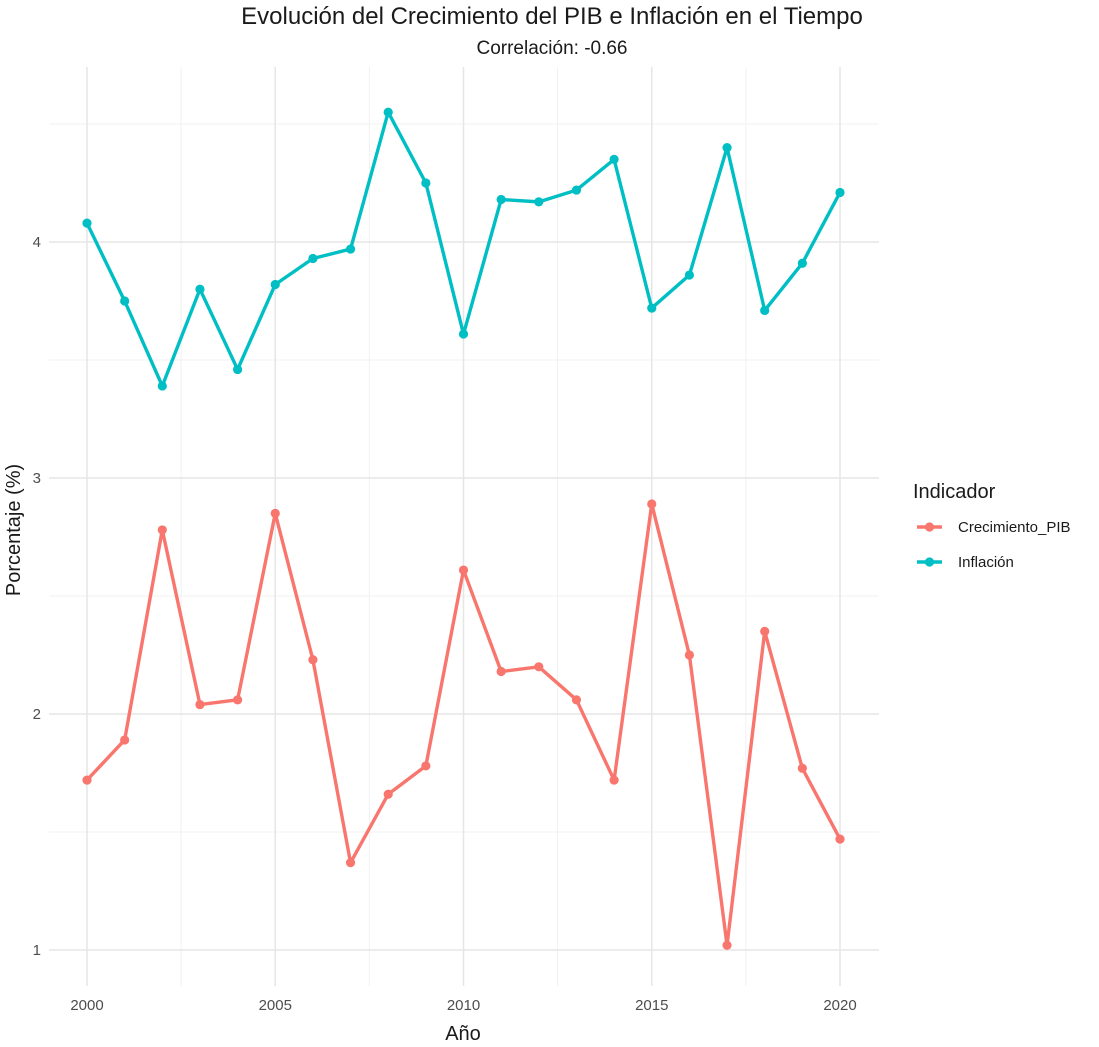  Describe the element at coordinates (37, 478) in the screenshot. I see `y-tick-label: 3` at that location.